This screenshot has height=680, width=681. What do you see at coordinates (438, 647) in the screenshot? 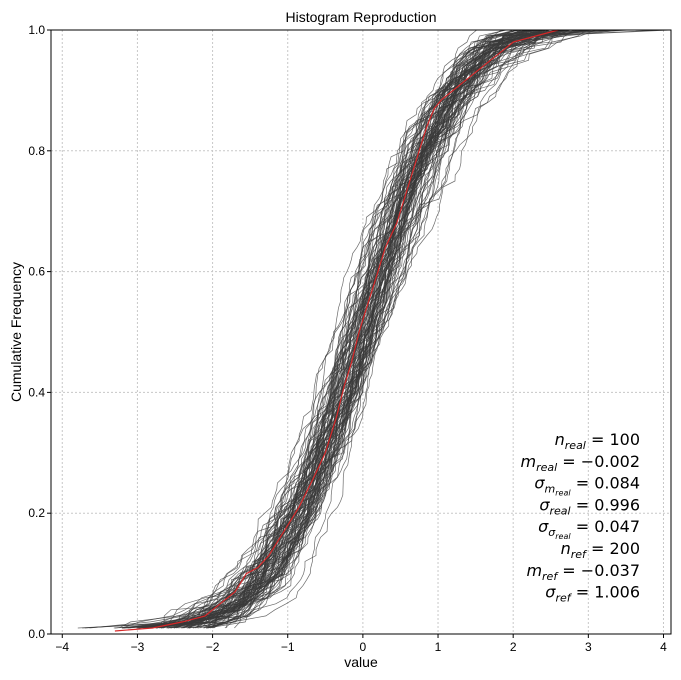
I see `x-tick-label: 1` at bounding box center [438, 647].